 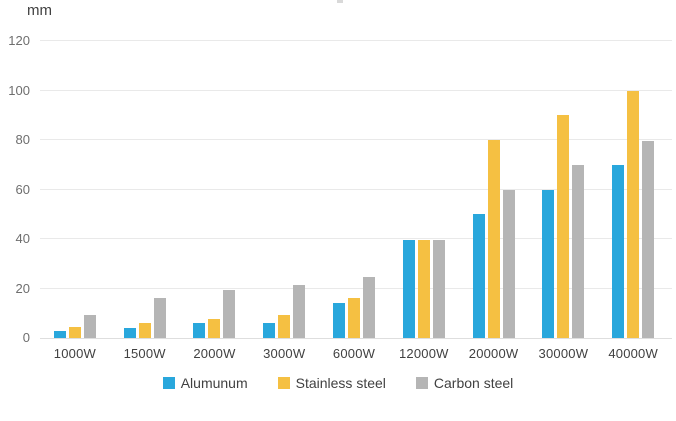 I want to click on y-tick-label-0: 0, so click(x=26, y=337).